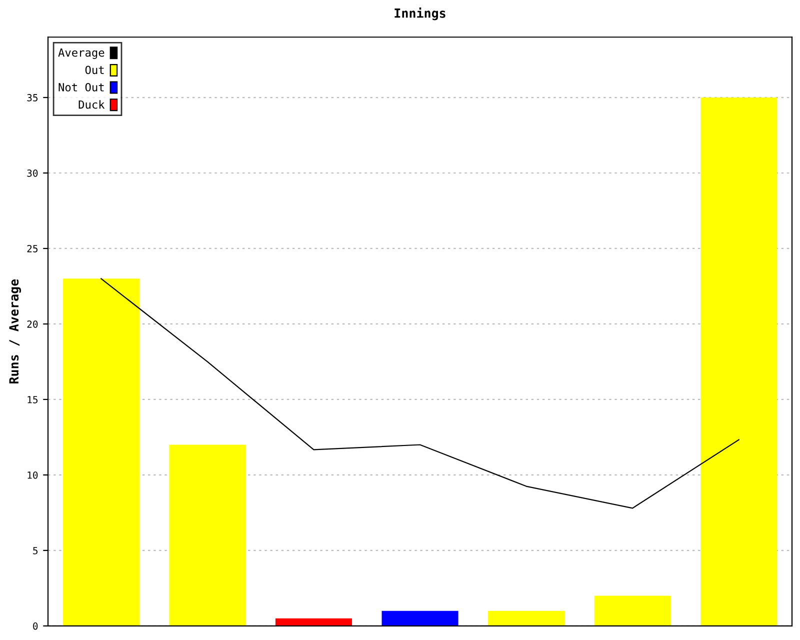 The image size is (800, 640). I want to click on y-tick-label: 25, so click(32, 248).